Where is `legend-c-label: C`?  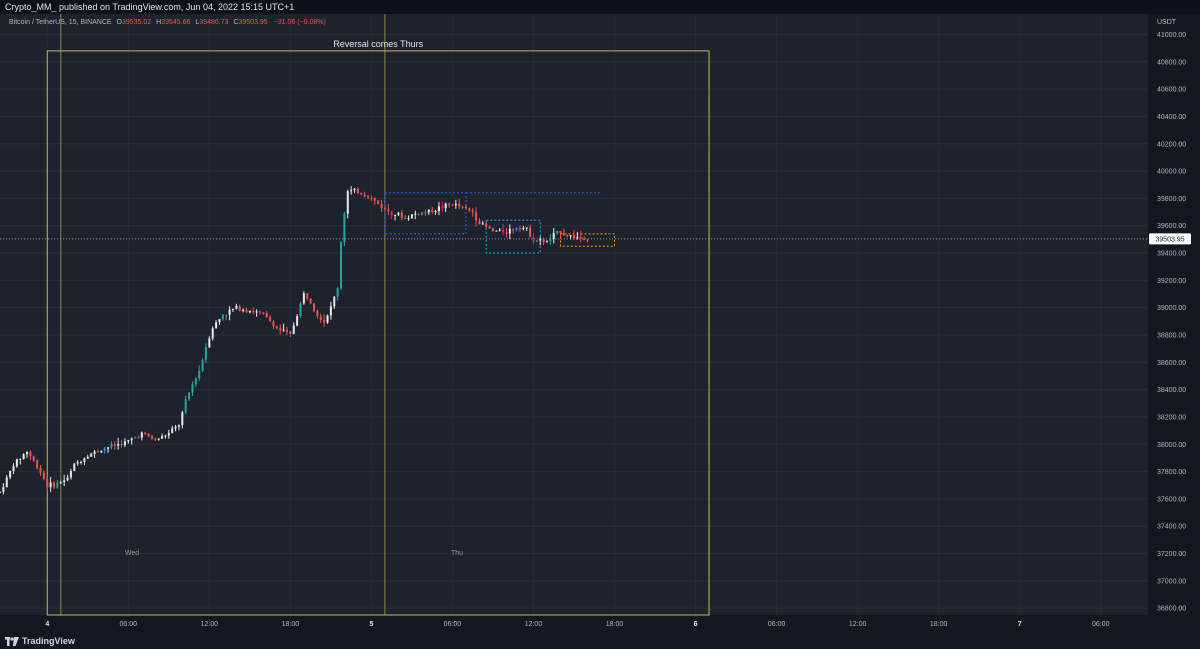
legend-c-label: C is located at coordinates (235, 22).